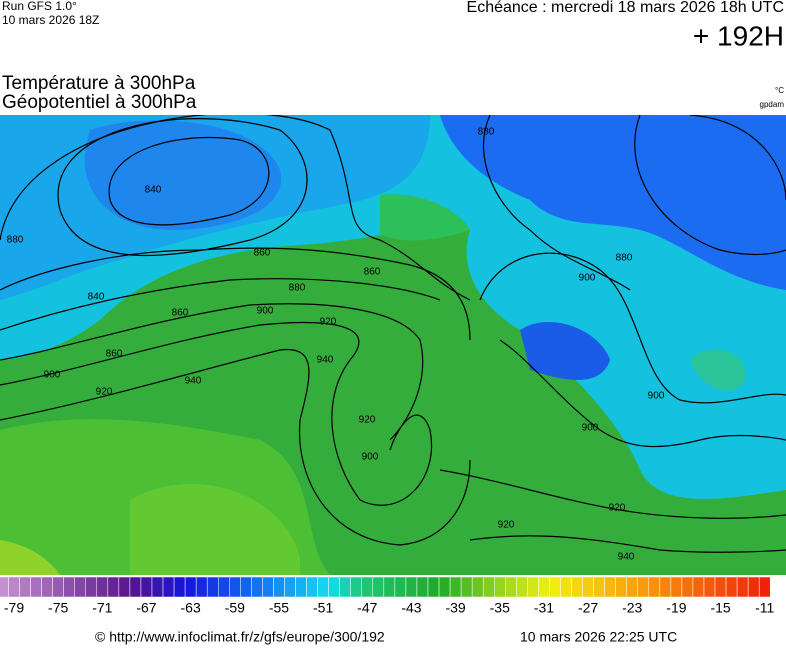  What do you see at coordinates (99, 83) in the screenshot?
I see `title-temperature: Température à 300hPa` at bounding box center [99, 83].